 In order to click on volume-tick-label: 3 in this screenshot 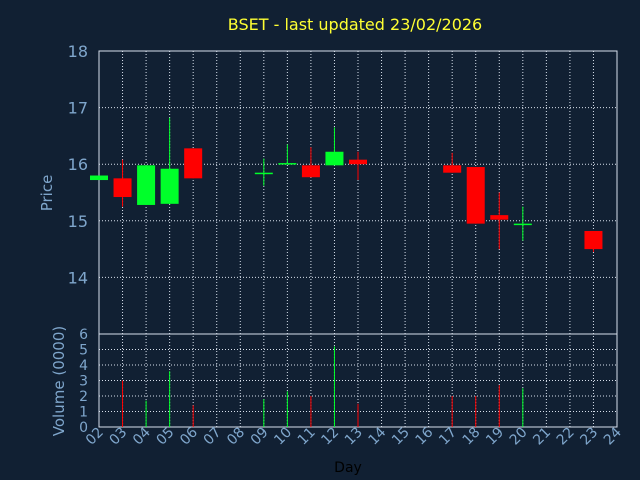, I will do `click(83, 382)`.